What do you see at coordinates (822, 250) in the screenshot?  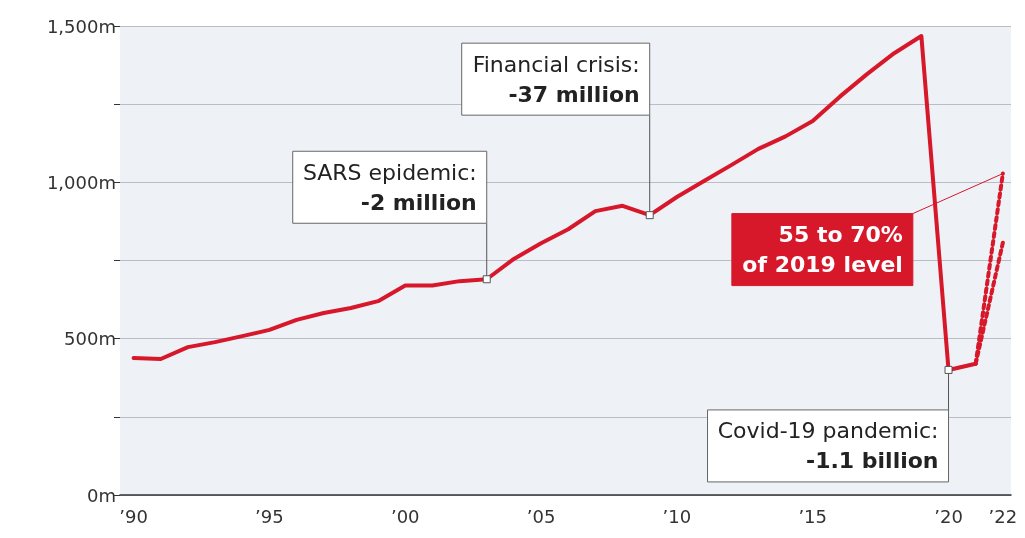 I see `annotation: 55 to 70% of 2019 level` at bounding box center [822, 250].